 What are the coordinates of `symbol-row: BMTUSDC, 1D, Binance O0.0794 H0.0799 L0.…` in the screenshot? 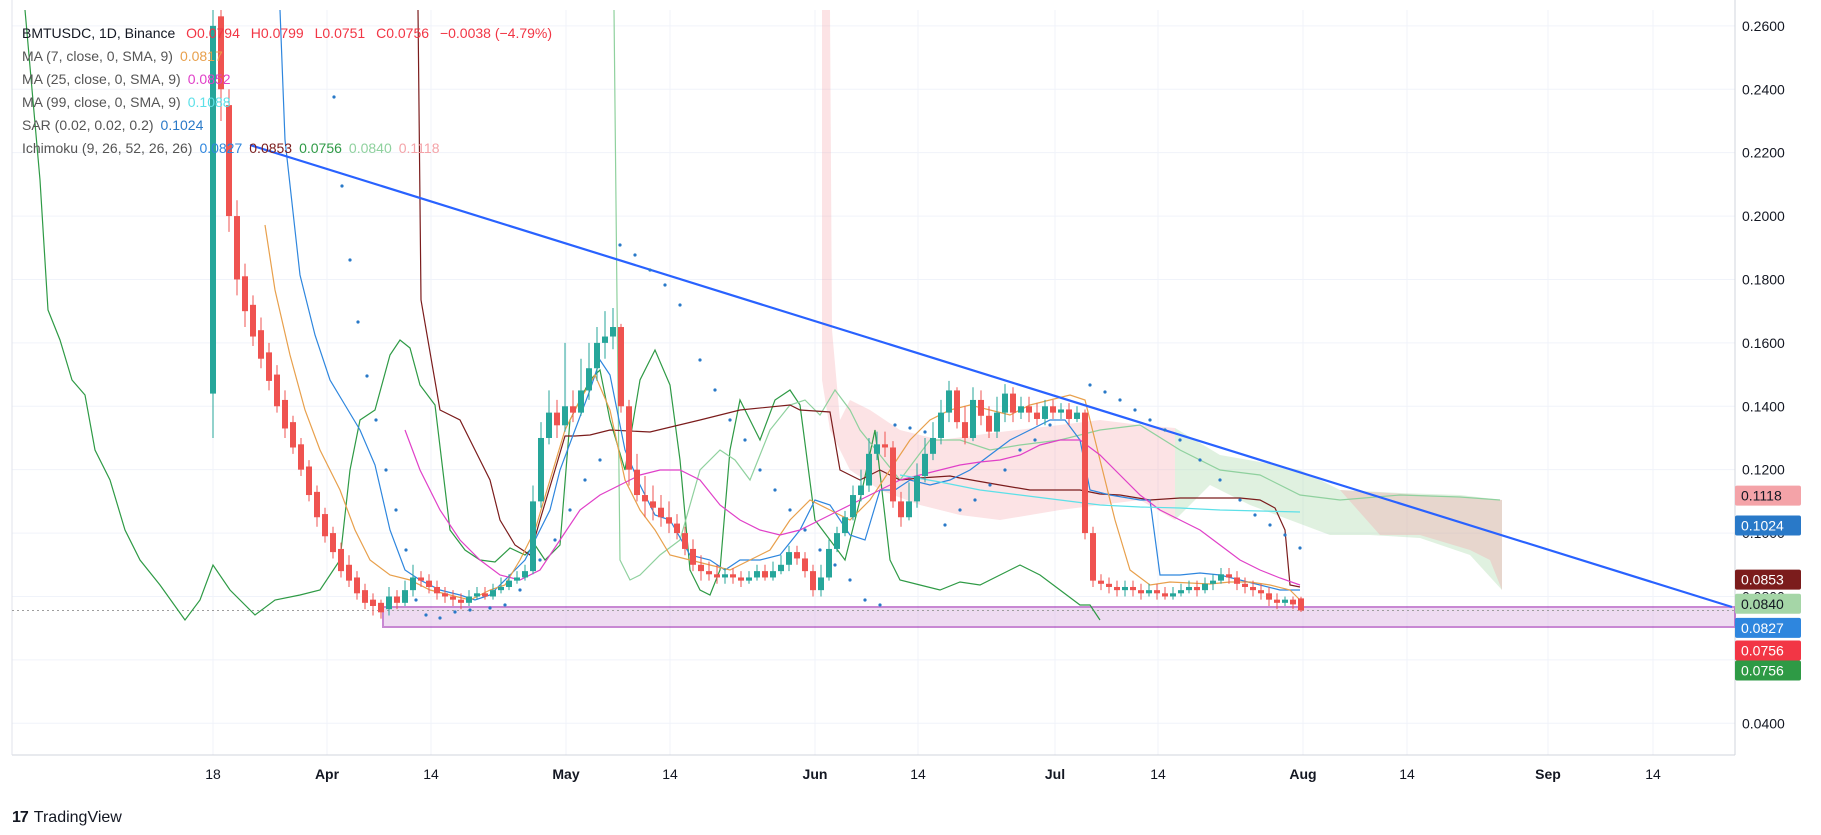 It's located at (290, 33).